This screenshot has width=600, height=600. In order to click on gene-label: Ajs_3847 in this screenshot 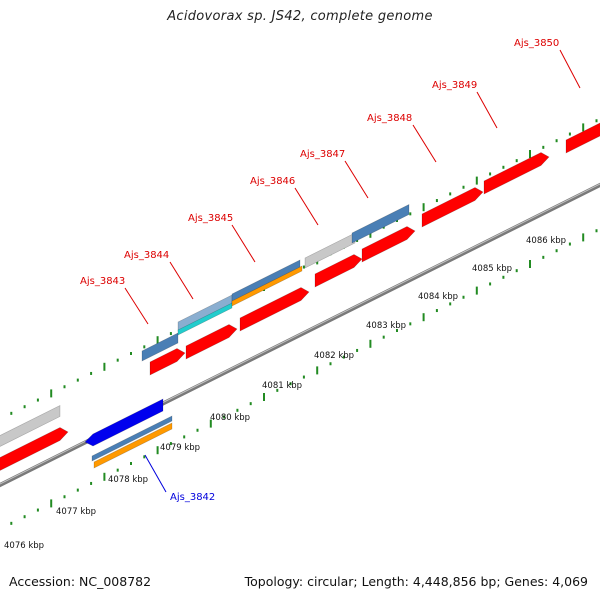, I will do `click(322, 154)`.